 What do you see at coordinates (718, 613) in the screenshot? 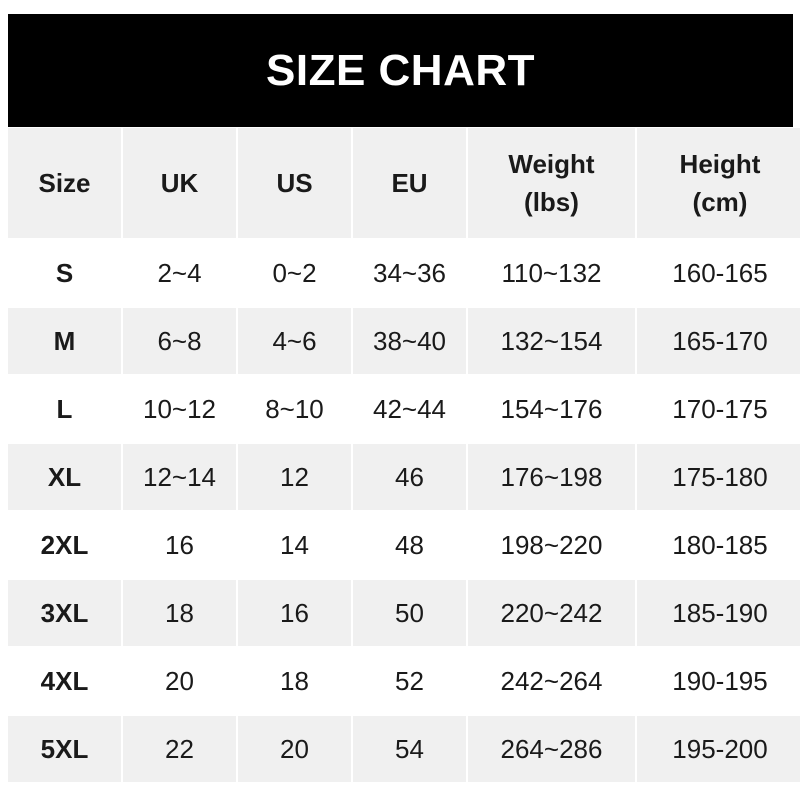
I see `cell-height: 185-190` at bounding box center [718, 613].